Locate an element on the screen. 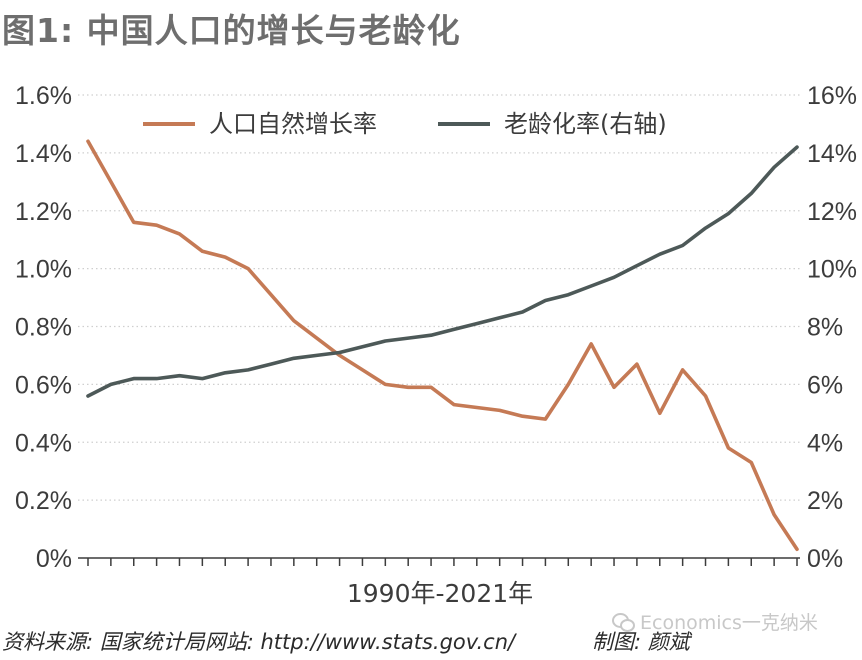 The height and width of the screenshot is (660, 862). y-left-tick-label: 0.8% is located at coordinates (43, 328).